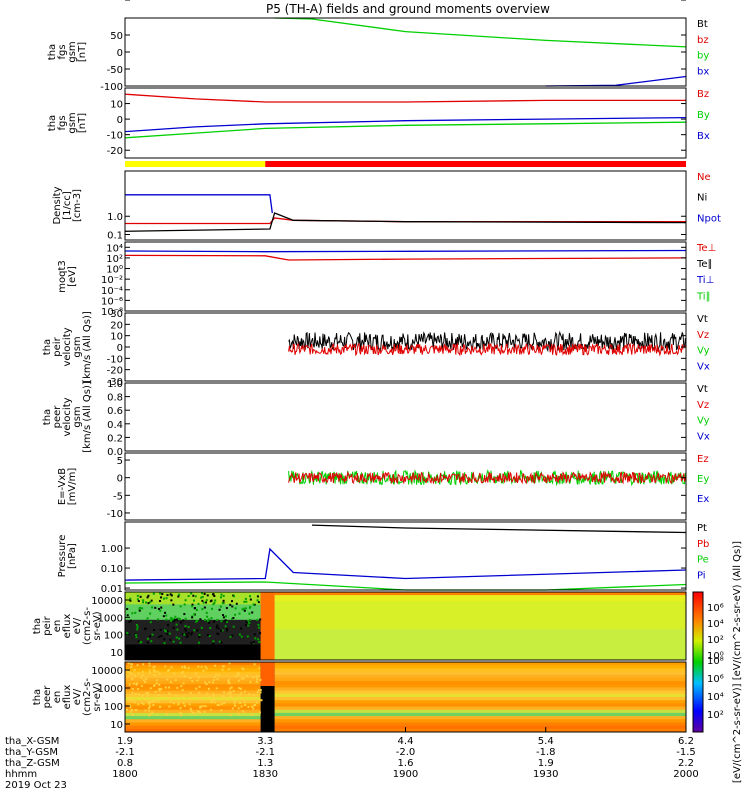 The image size is (750, 800). What do you see at coordinates (685, 774) in the screenshot?
I see `x-tick-label: 2000` at bounding box center [685, 774].